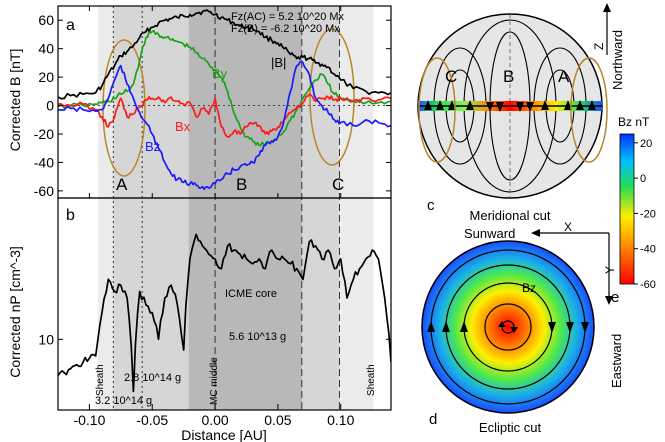 The height and width of the screenshot is (442, 665). What do you see at coordinates (599, 46) in the screenshot?
I see `z-axis-label: Z` at bounding box center [599, 46].